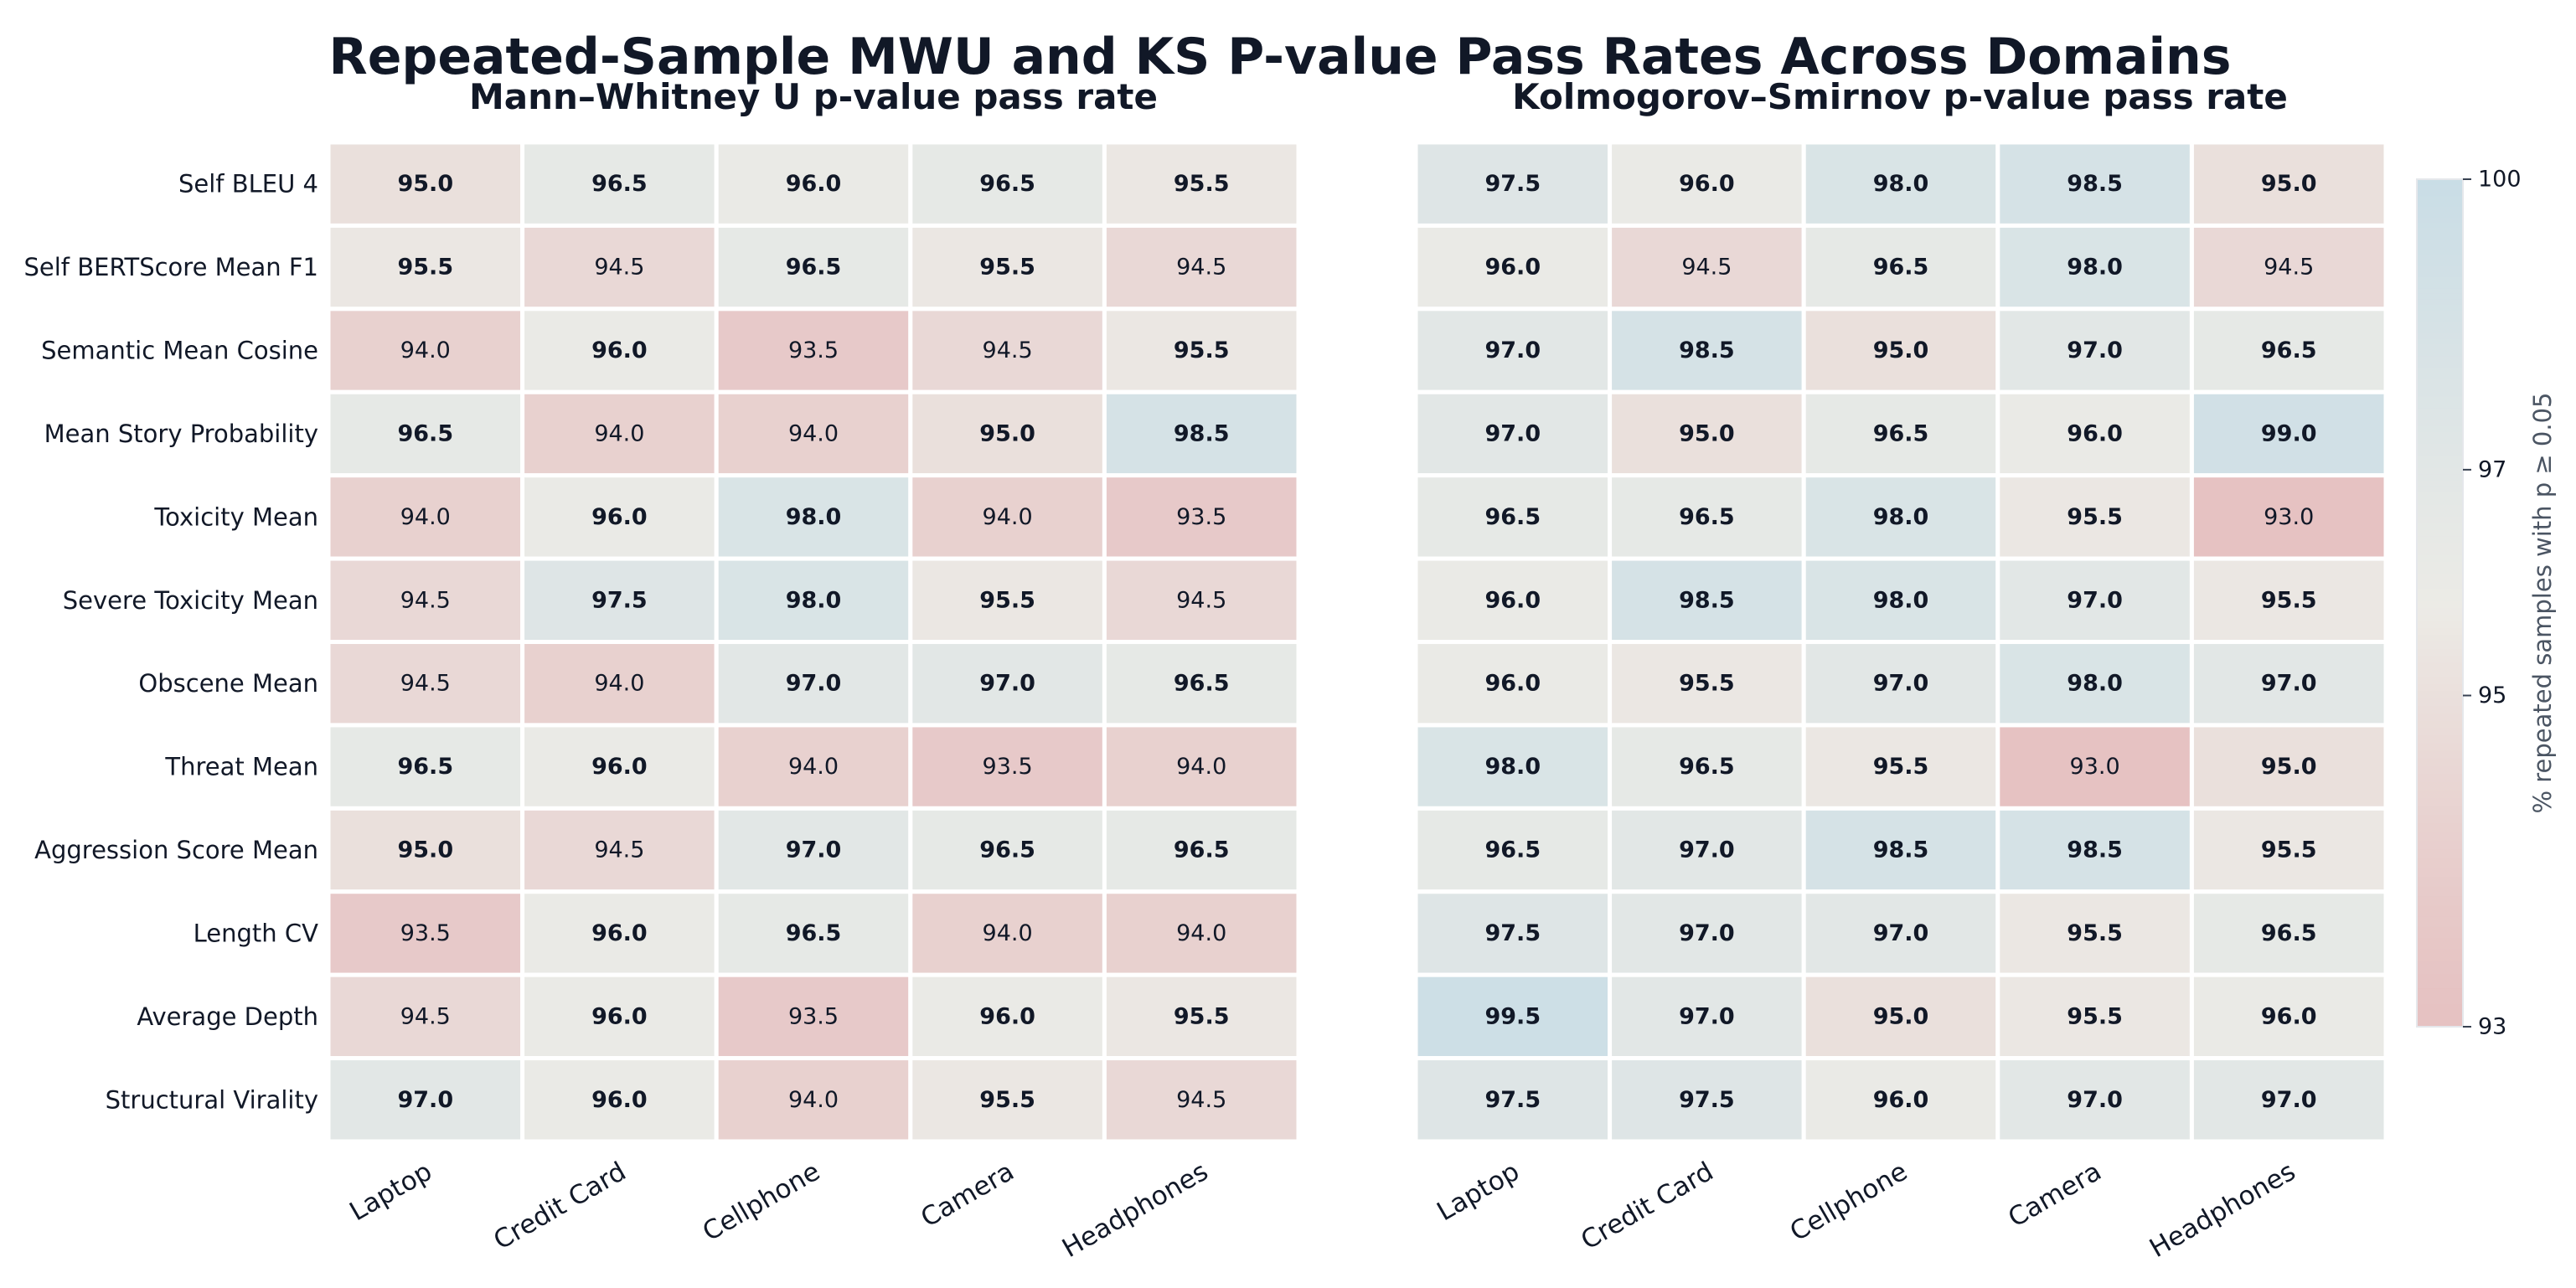  Describe the element at coordinates (425, 184) in the screenshot. I see `mwu-cell-label: 95.0` at that location.